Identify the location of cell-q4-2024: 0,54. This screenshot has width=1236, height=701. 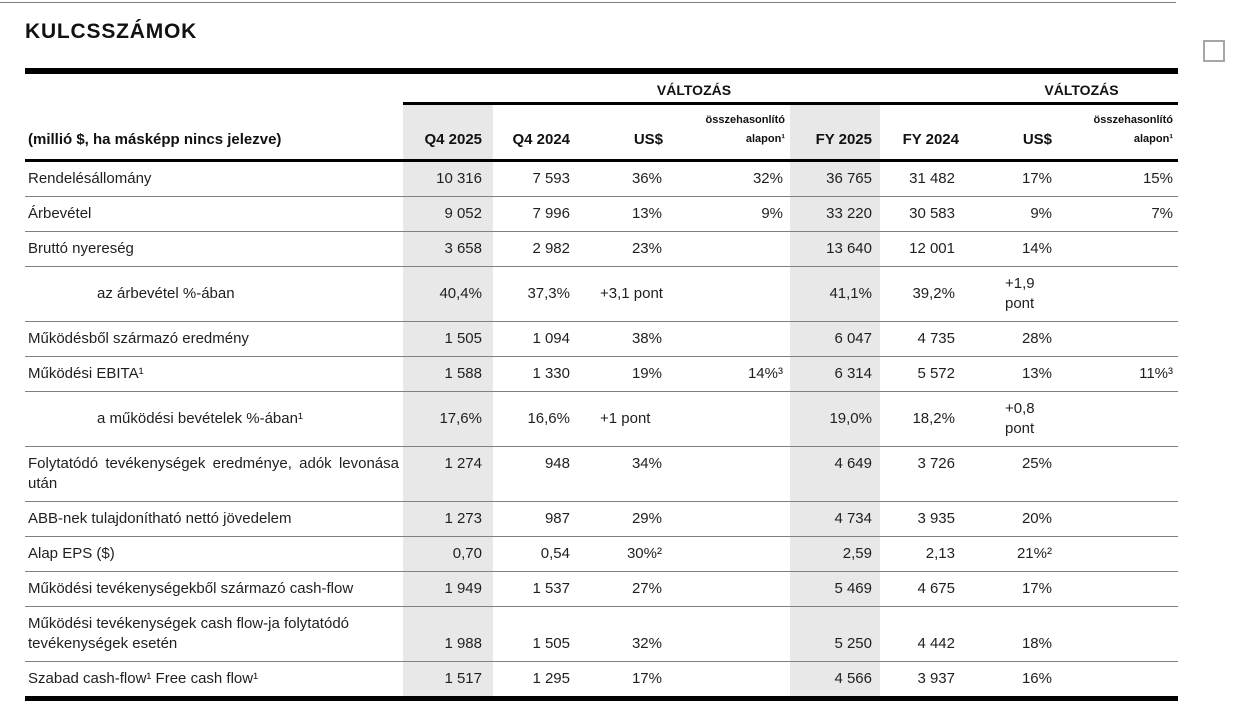
(535, 554).